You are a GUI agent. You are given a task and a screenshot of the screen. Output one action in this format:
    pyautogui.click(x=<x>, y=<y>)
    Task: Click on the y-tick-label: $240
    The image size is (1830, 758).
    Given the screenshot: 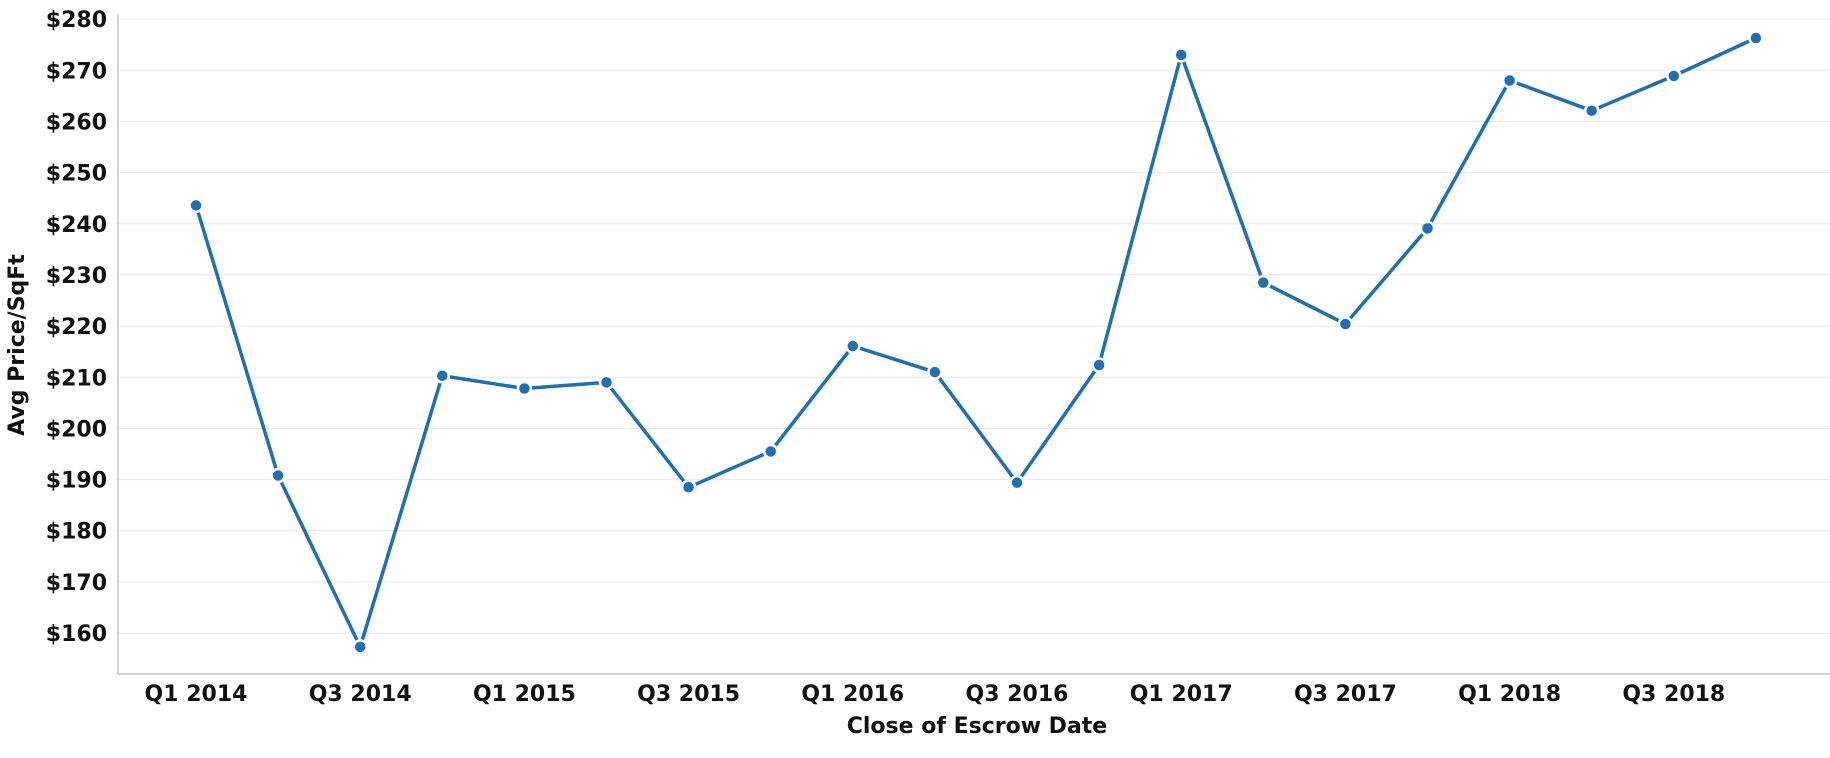 What is the action you would take?
    pyautogui.click(x=76, y=225)
    